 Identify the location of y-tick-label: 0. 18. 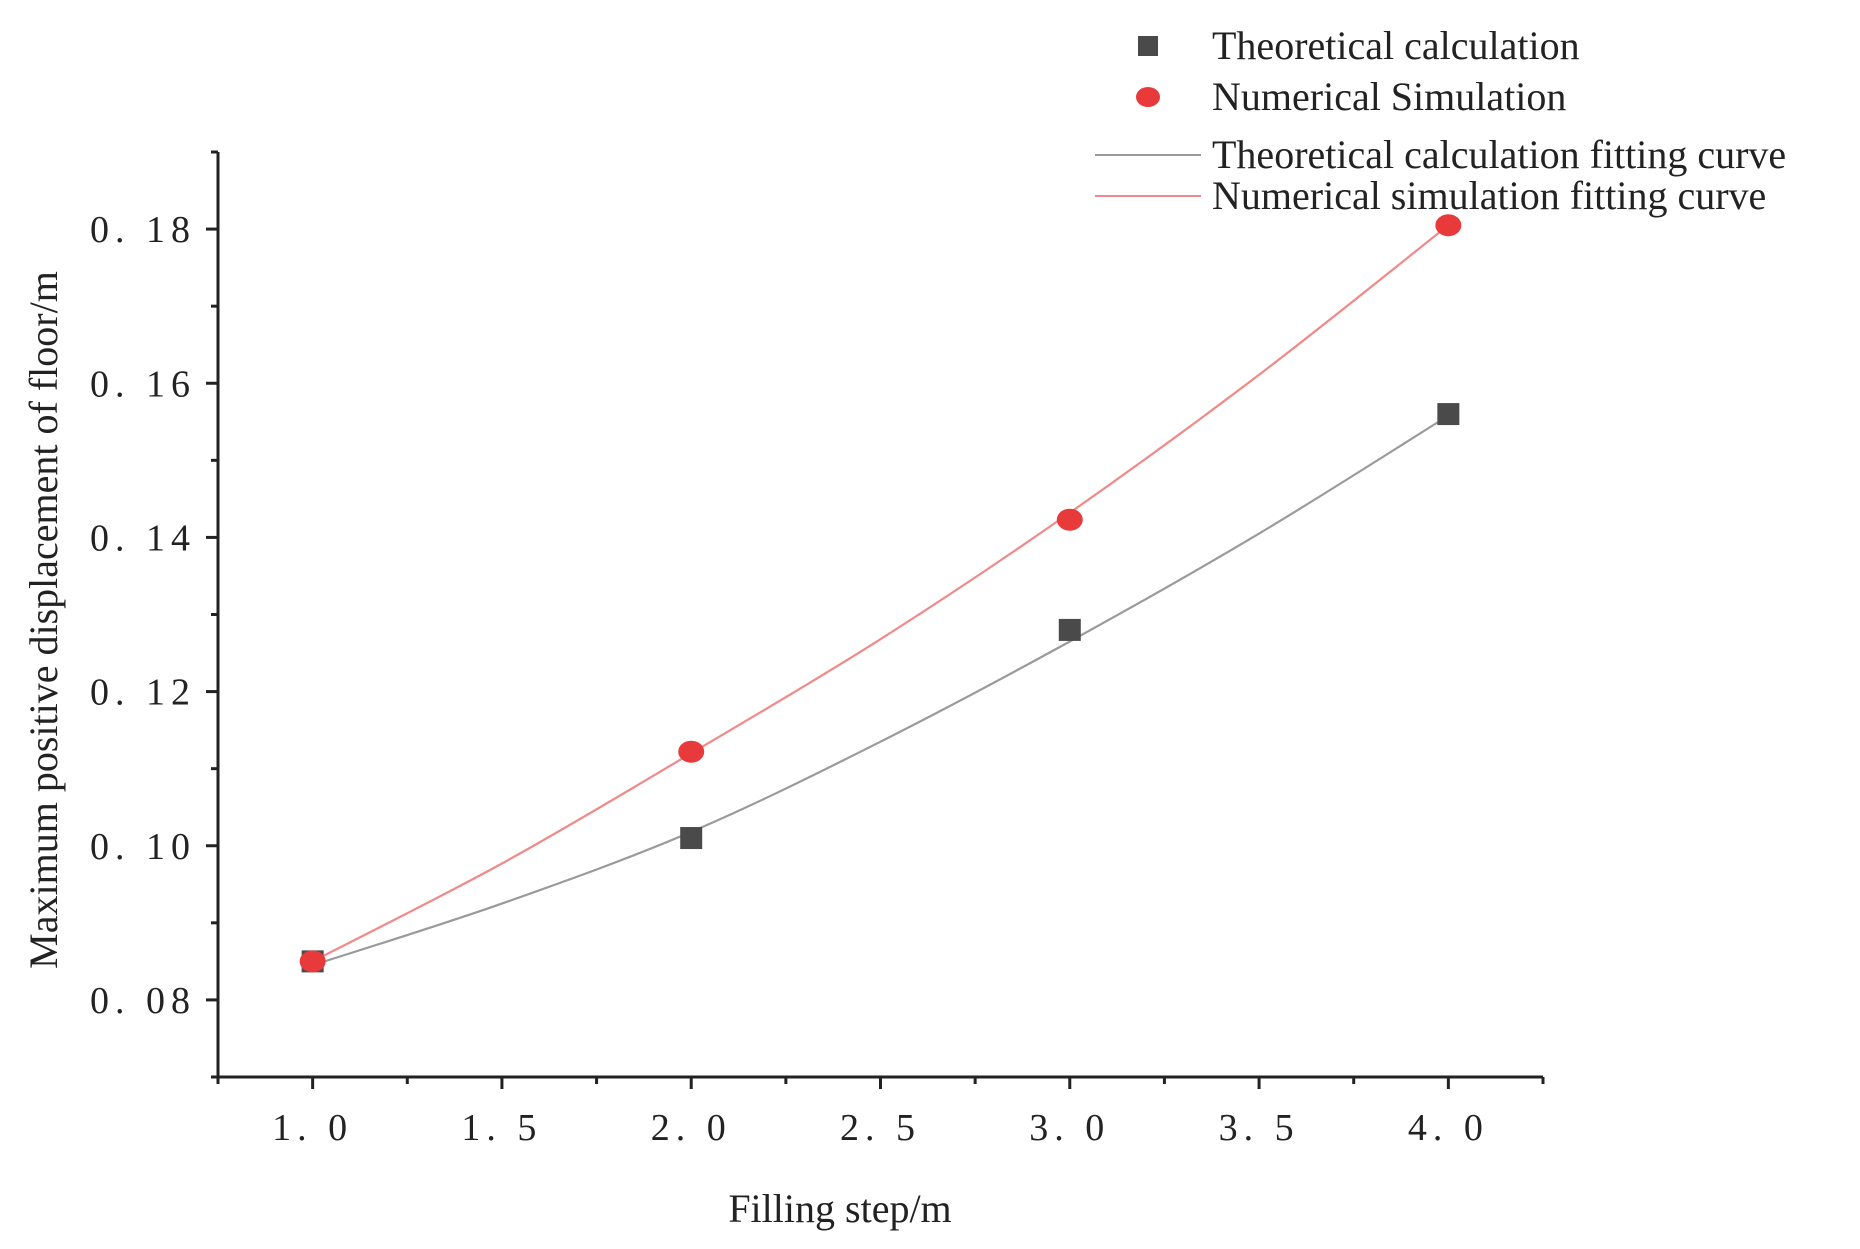
(143, 230).